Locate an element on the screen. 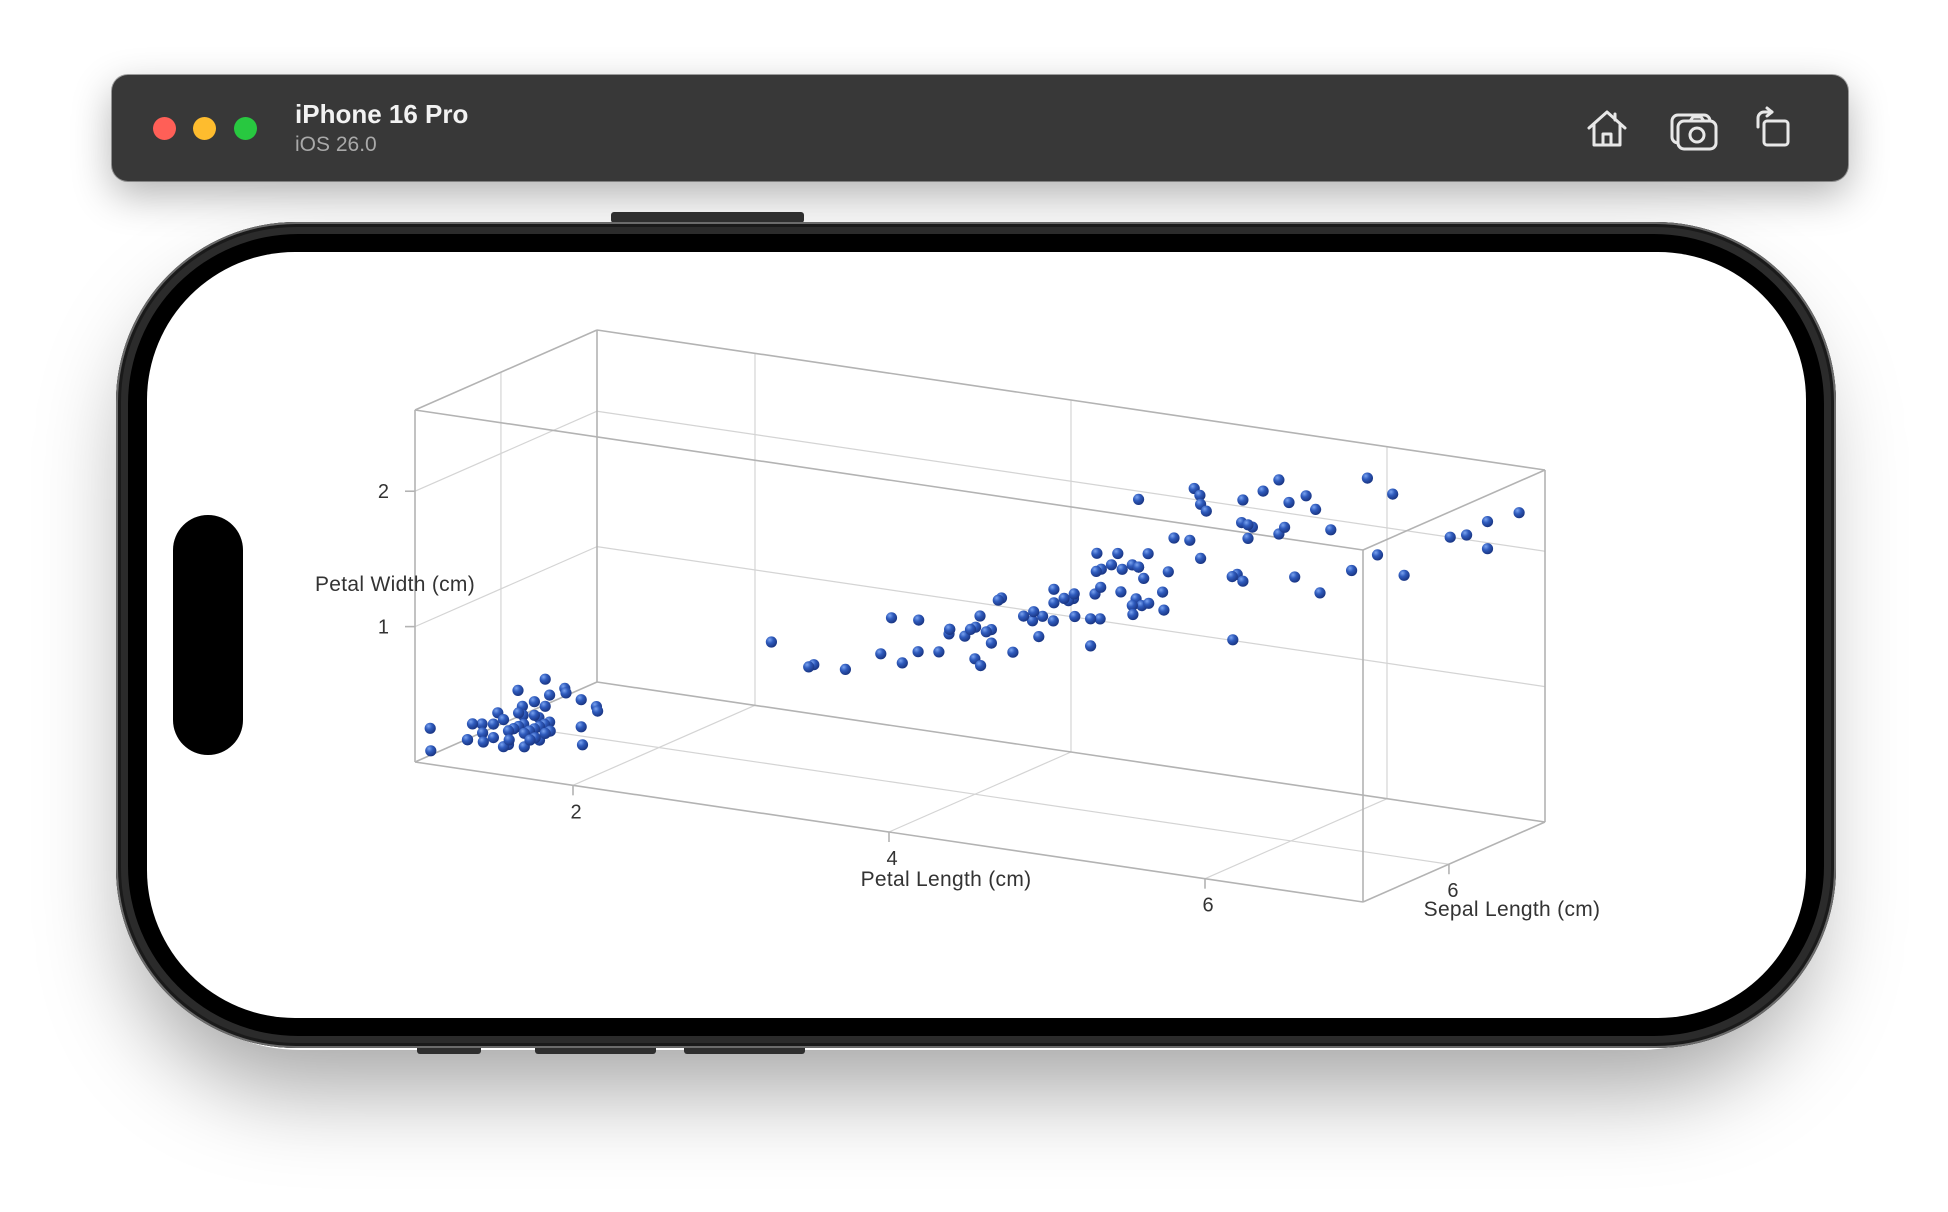 The image size is (1948, 1212). rotate-icon is located at coordinates (1773, 126).